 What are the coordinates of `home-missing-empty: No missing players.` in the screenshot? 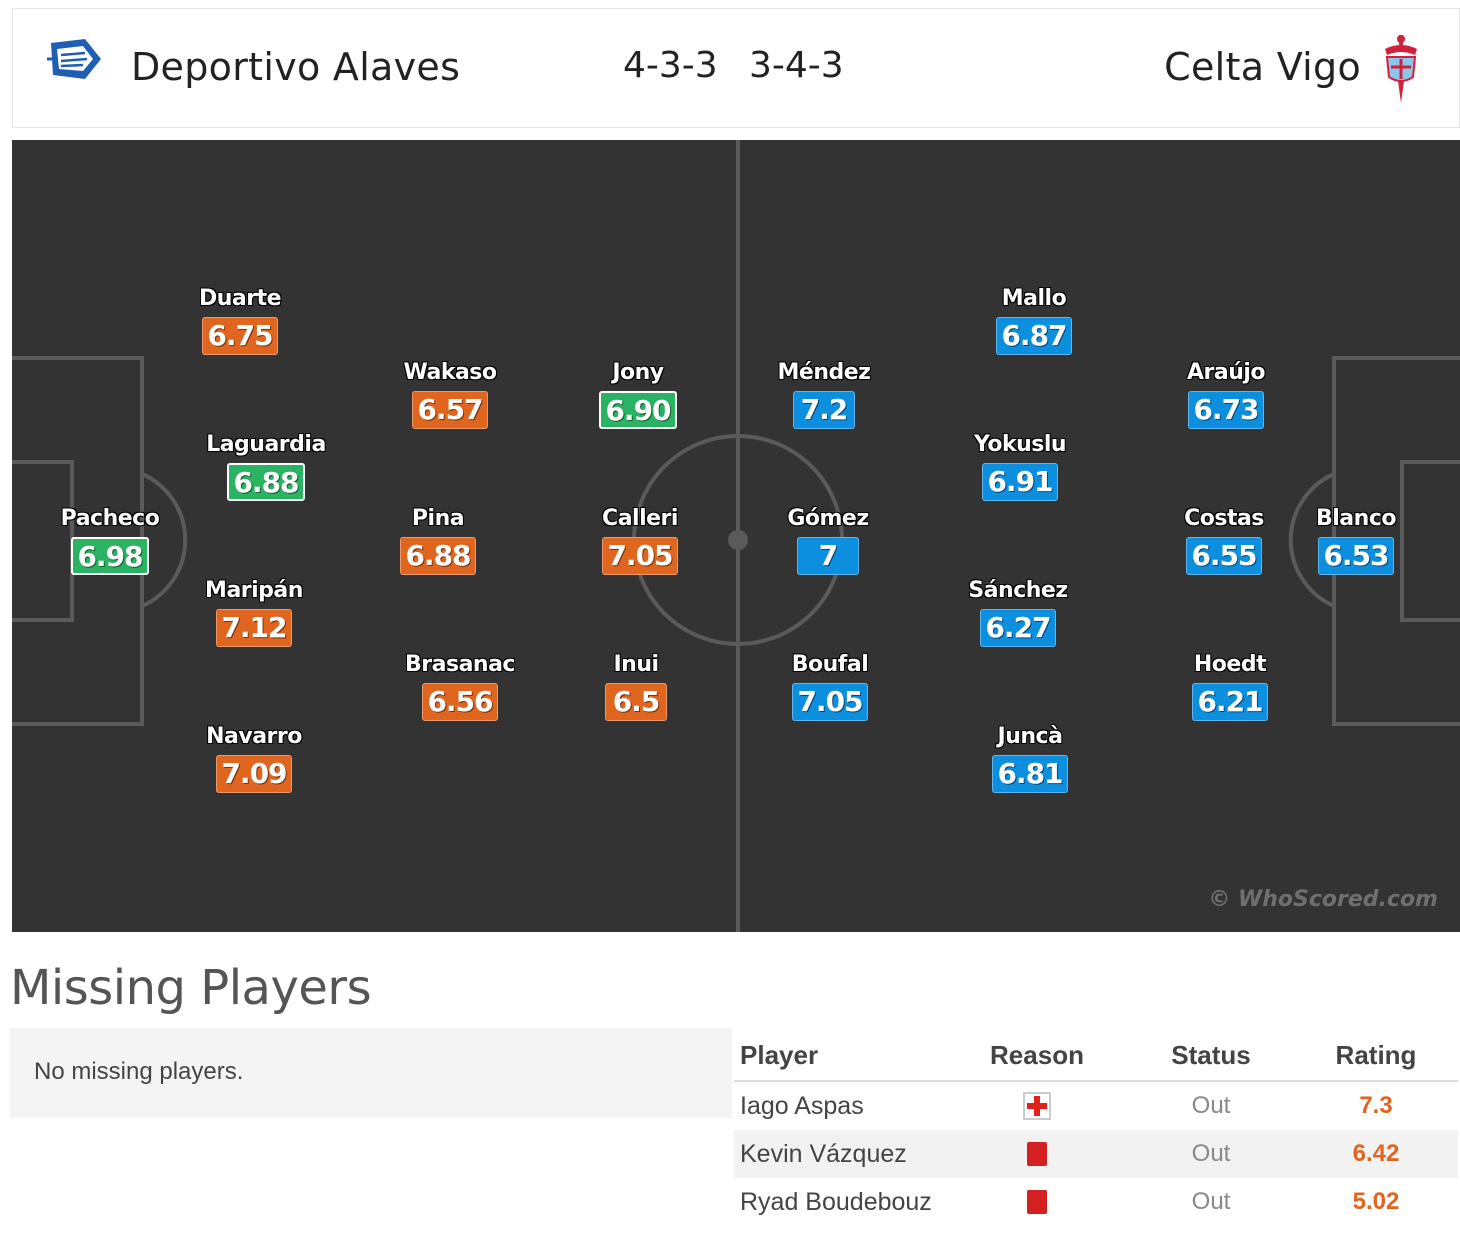 It's located at (371, 1073).